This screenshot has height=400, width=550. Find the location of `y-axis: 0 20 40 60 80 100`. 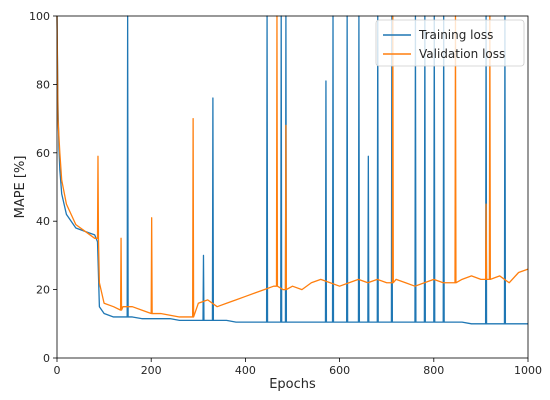

y-axis: 0 20 40 60 80 100 is located at coordinates (43, 187).